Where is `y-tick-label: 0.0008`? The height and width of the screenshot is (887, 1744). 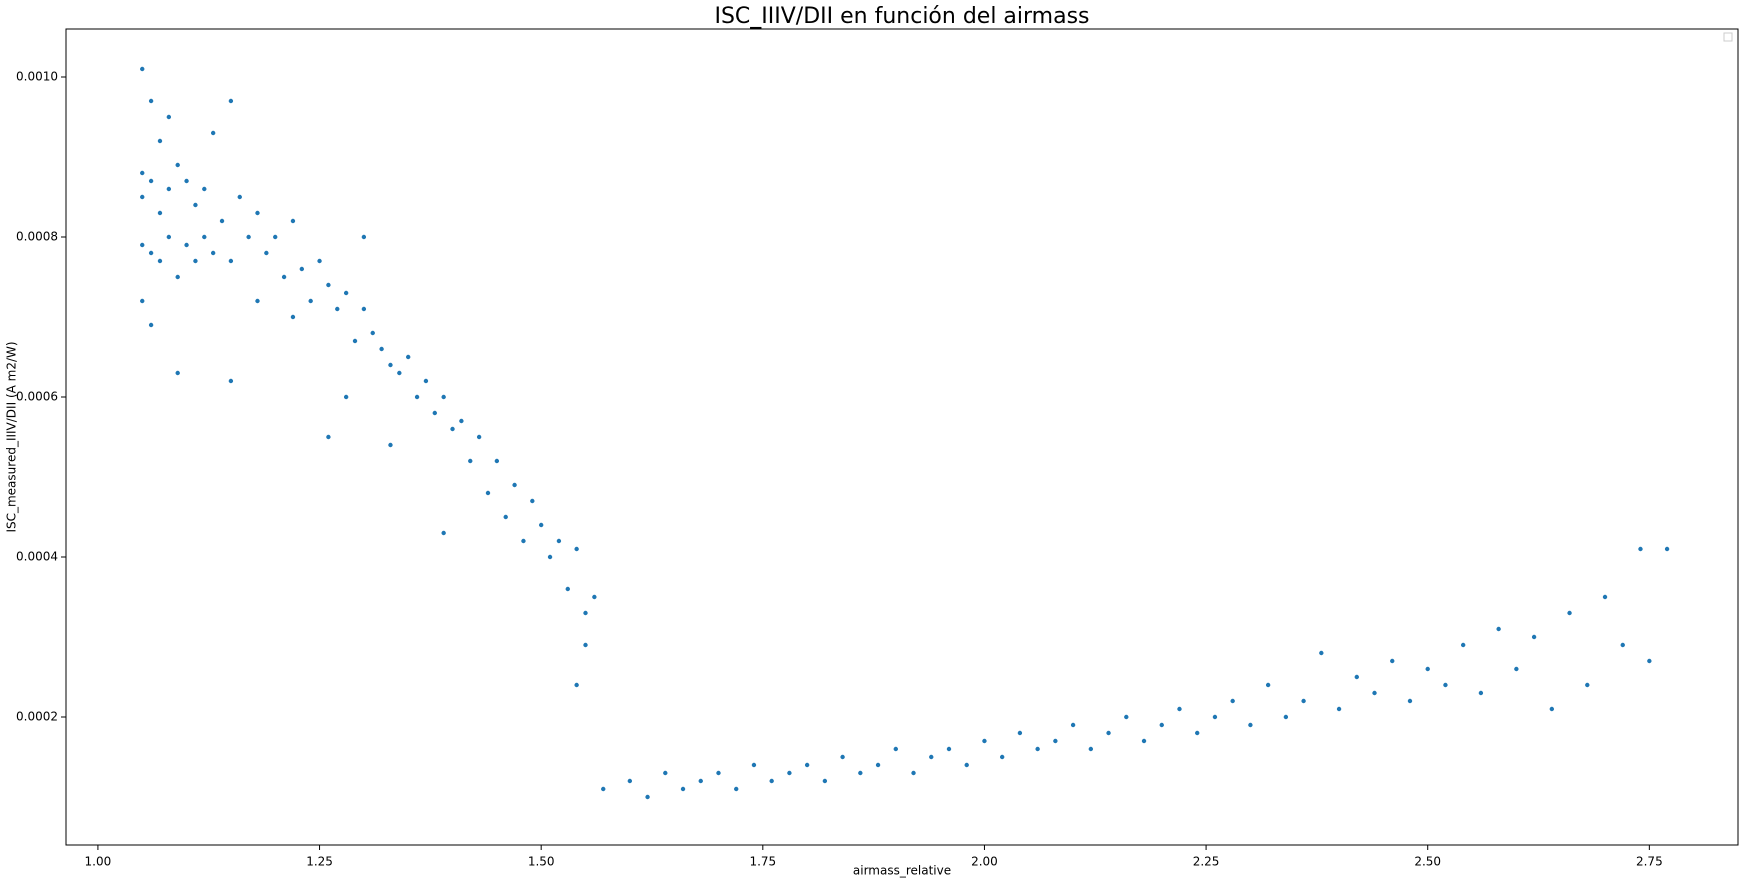 y-tick-label: 0.0008 is located at coordinates (37, 237).